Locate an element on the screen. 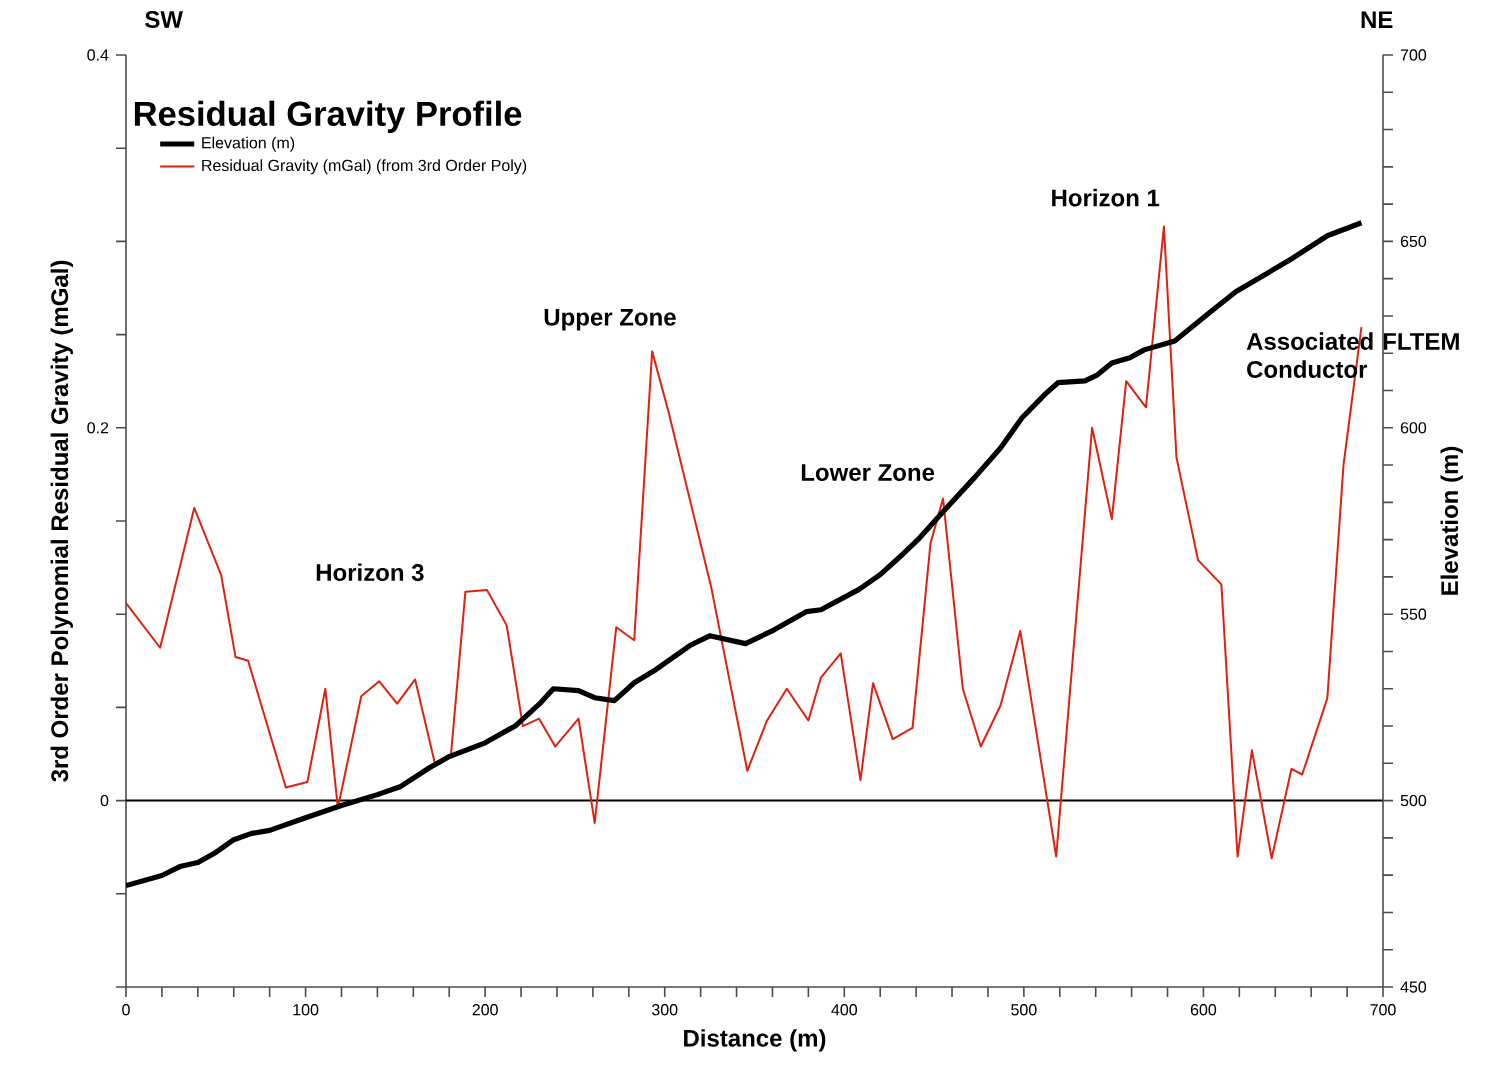  annotation: Upper Zone is located at coordinates (610, 319).